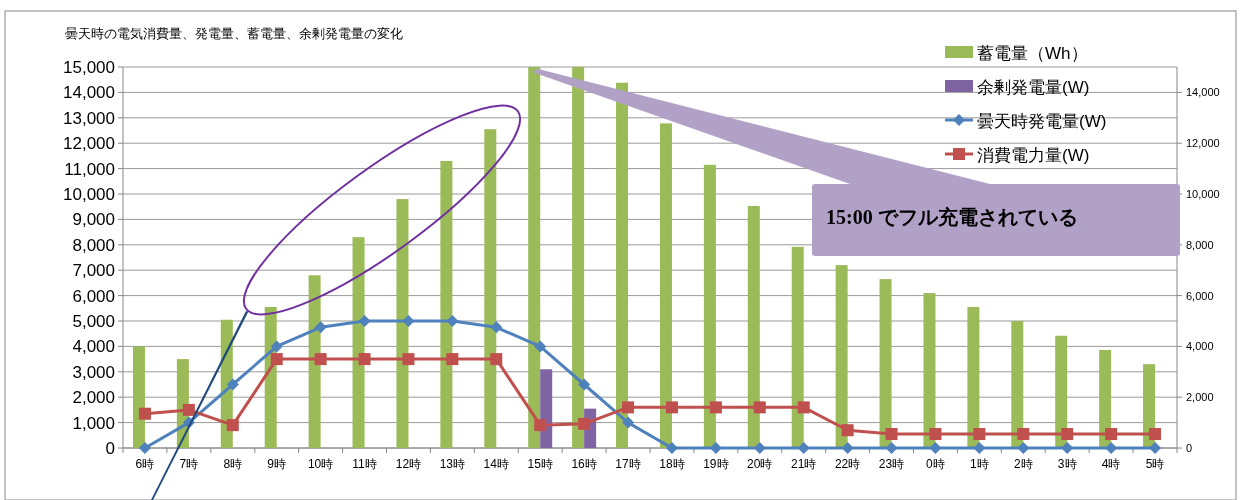 This screenshot has width=1241, height=500. What do you see at coordinates (233, 464) in the screenshot?
I see `x-tick-label: 8時` at bounding box center [233, 464].